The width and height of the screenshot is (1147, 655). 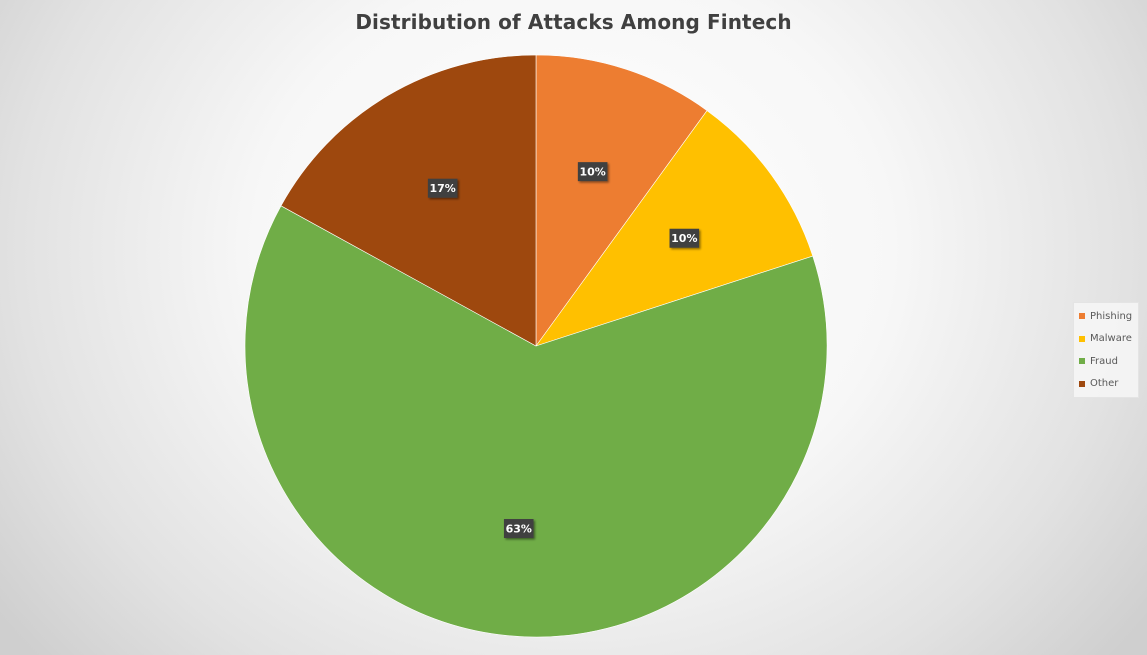 What do you see at coordinates (1082, 361) in the screenshot?
I see `legend-swatch-fraud` at bounding box center [1082, 361].